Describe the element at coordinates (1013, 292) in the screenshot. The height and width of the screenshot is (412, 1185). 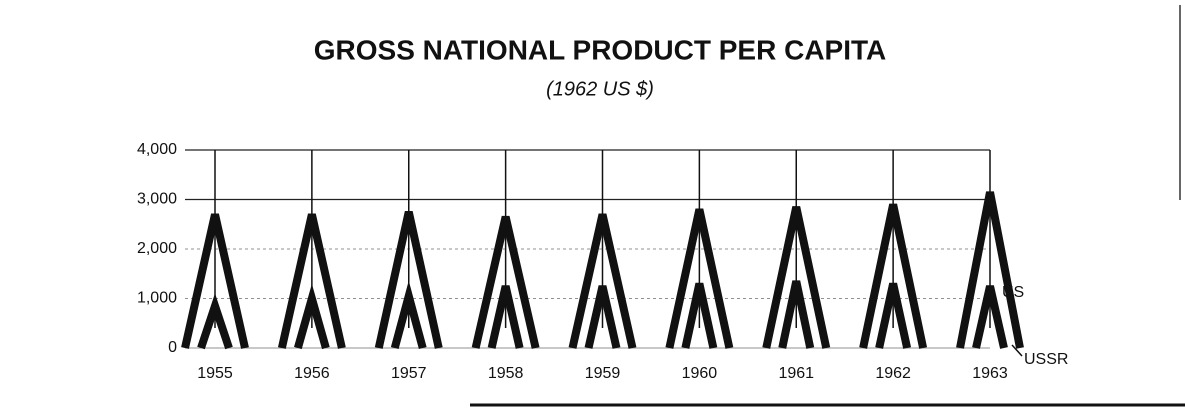
I see `legend-label: US` at that location.